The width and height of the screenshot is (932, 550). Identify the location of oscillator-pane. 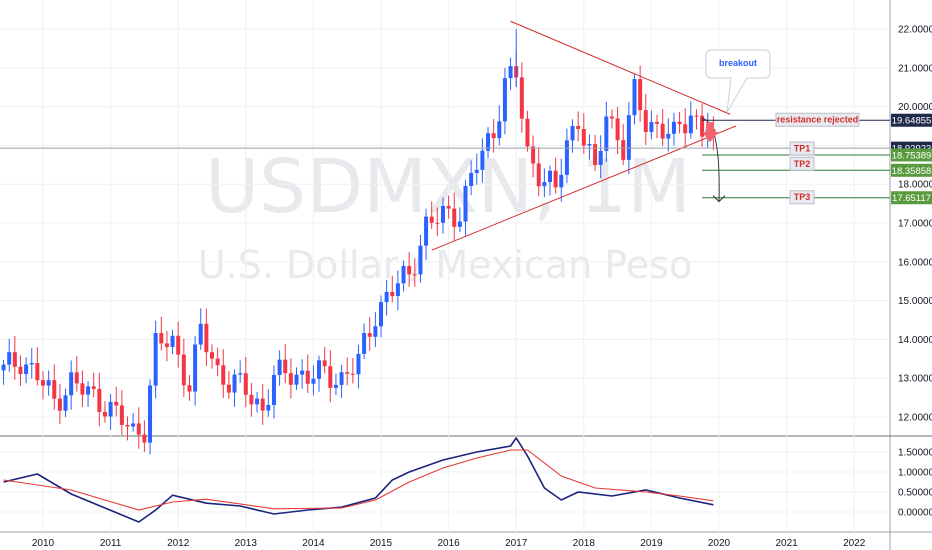
(358, 479).